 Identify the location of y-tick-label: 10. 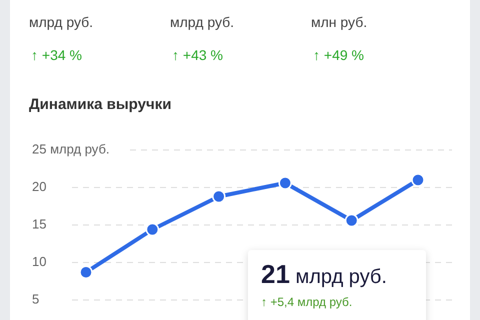
(39, 261).